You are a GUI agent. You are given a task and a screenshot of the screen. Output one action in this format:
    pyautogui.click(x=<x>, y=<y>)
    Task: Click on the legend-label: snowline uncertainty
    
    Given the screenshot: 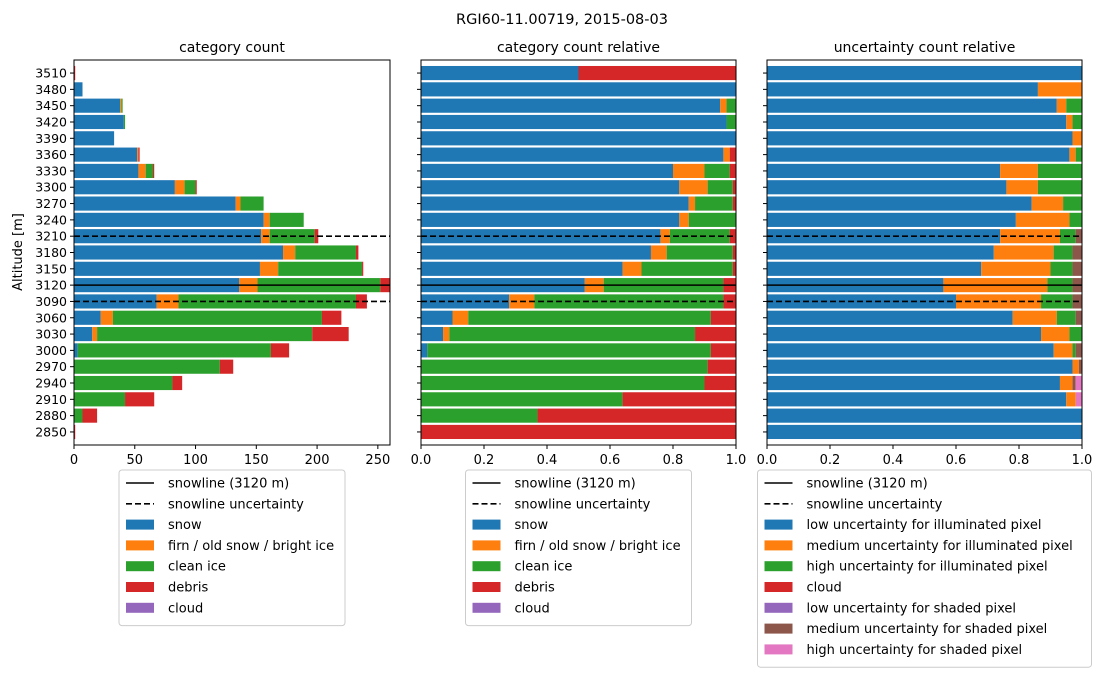 What is the action you would take?
    pyautogui.click(x=875, y=504)
    